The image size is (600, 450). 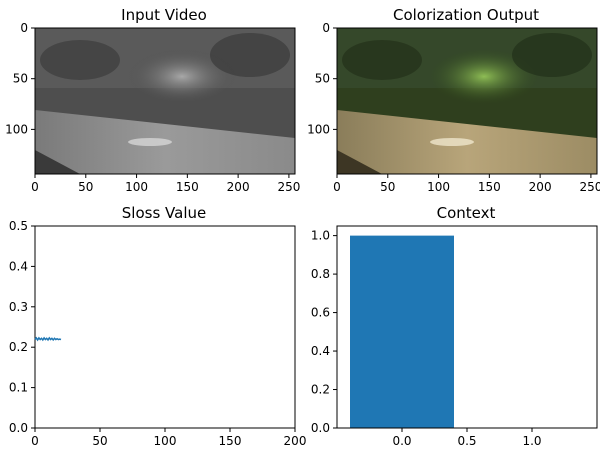 I want to click on y-tick-label: 0.5, so click(x=18, y=226).